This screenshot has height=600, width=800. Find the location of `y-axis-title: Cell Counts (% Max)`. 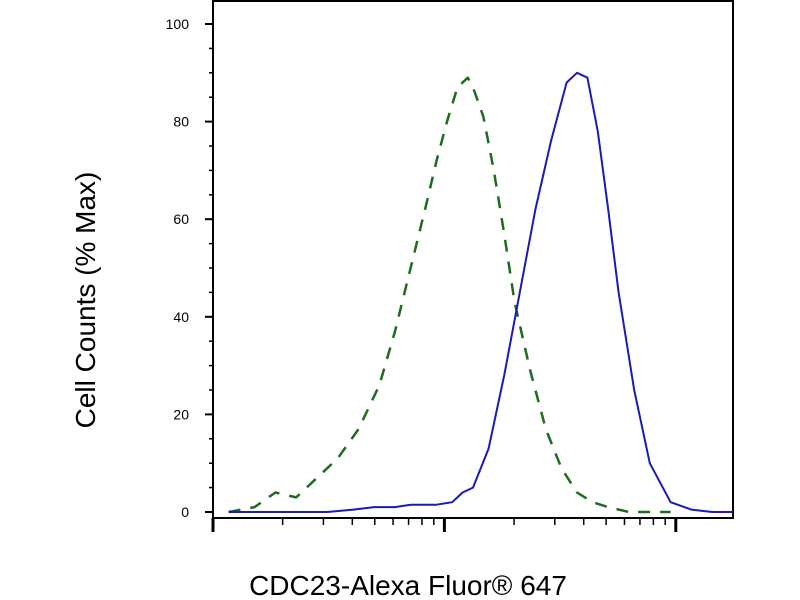

y-axis-title: Cell Counts (% Max) is located at coordinates (85, 300).